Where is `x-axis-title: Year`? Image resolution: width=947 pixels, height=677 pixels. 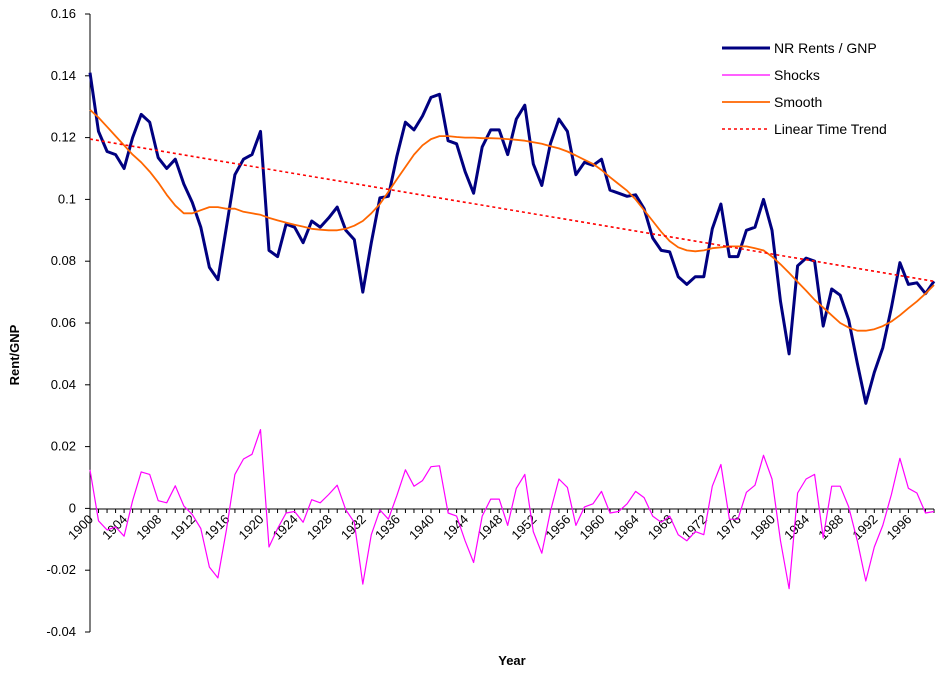 x-axis-title: Year is located at coordinates (511, 660).